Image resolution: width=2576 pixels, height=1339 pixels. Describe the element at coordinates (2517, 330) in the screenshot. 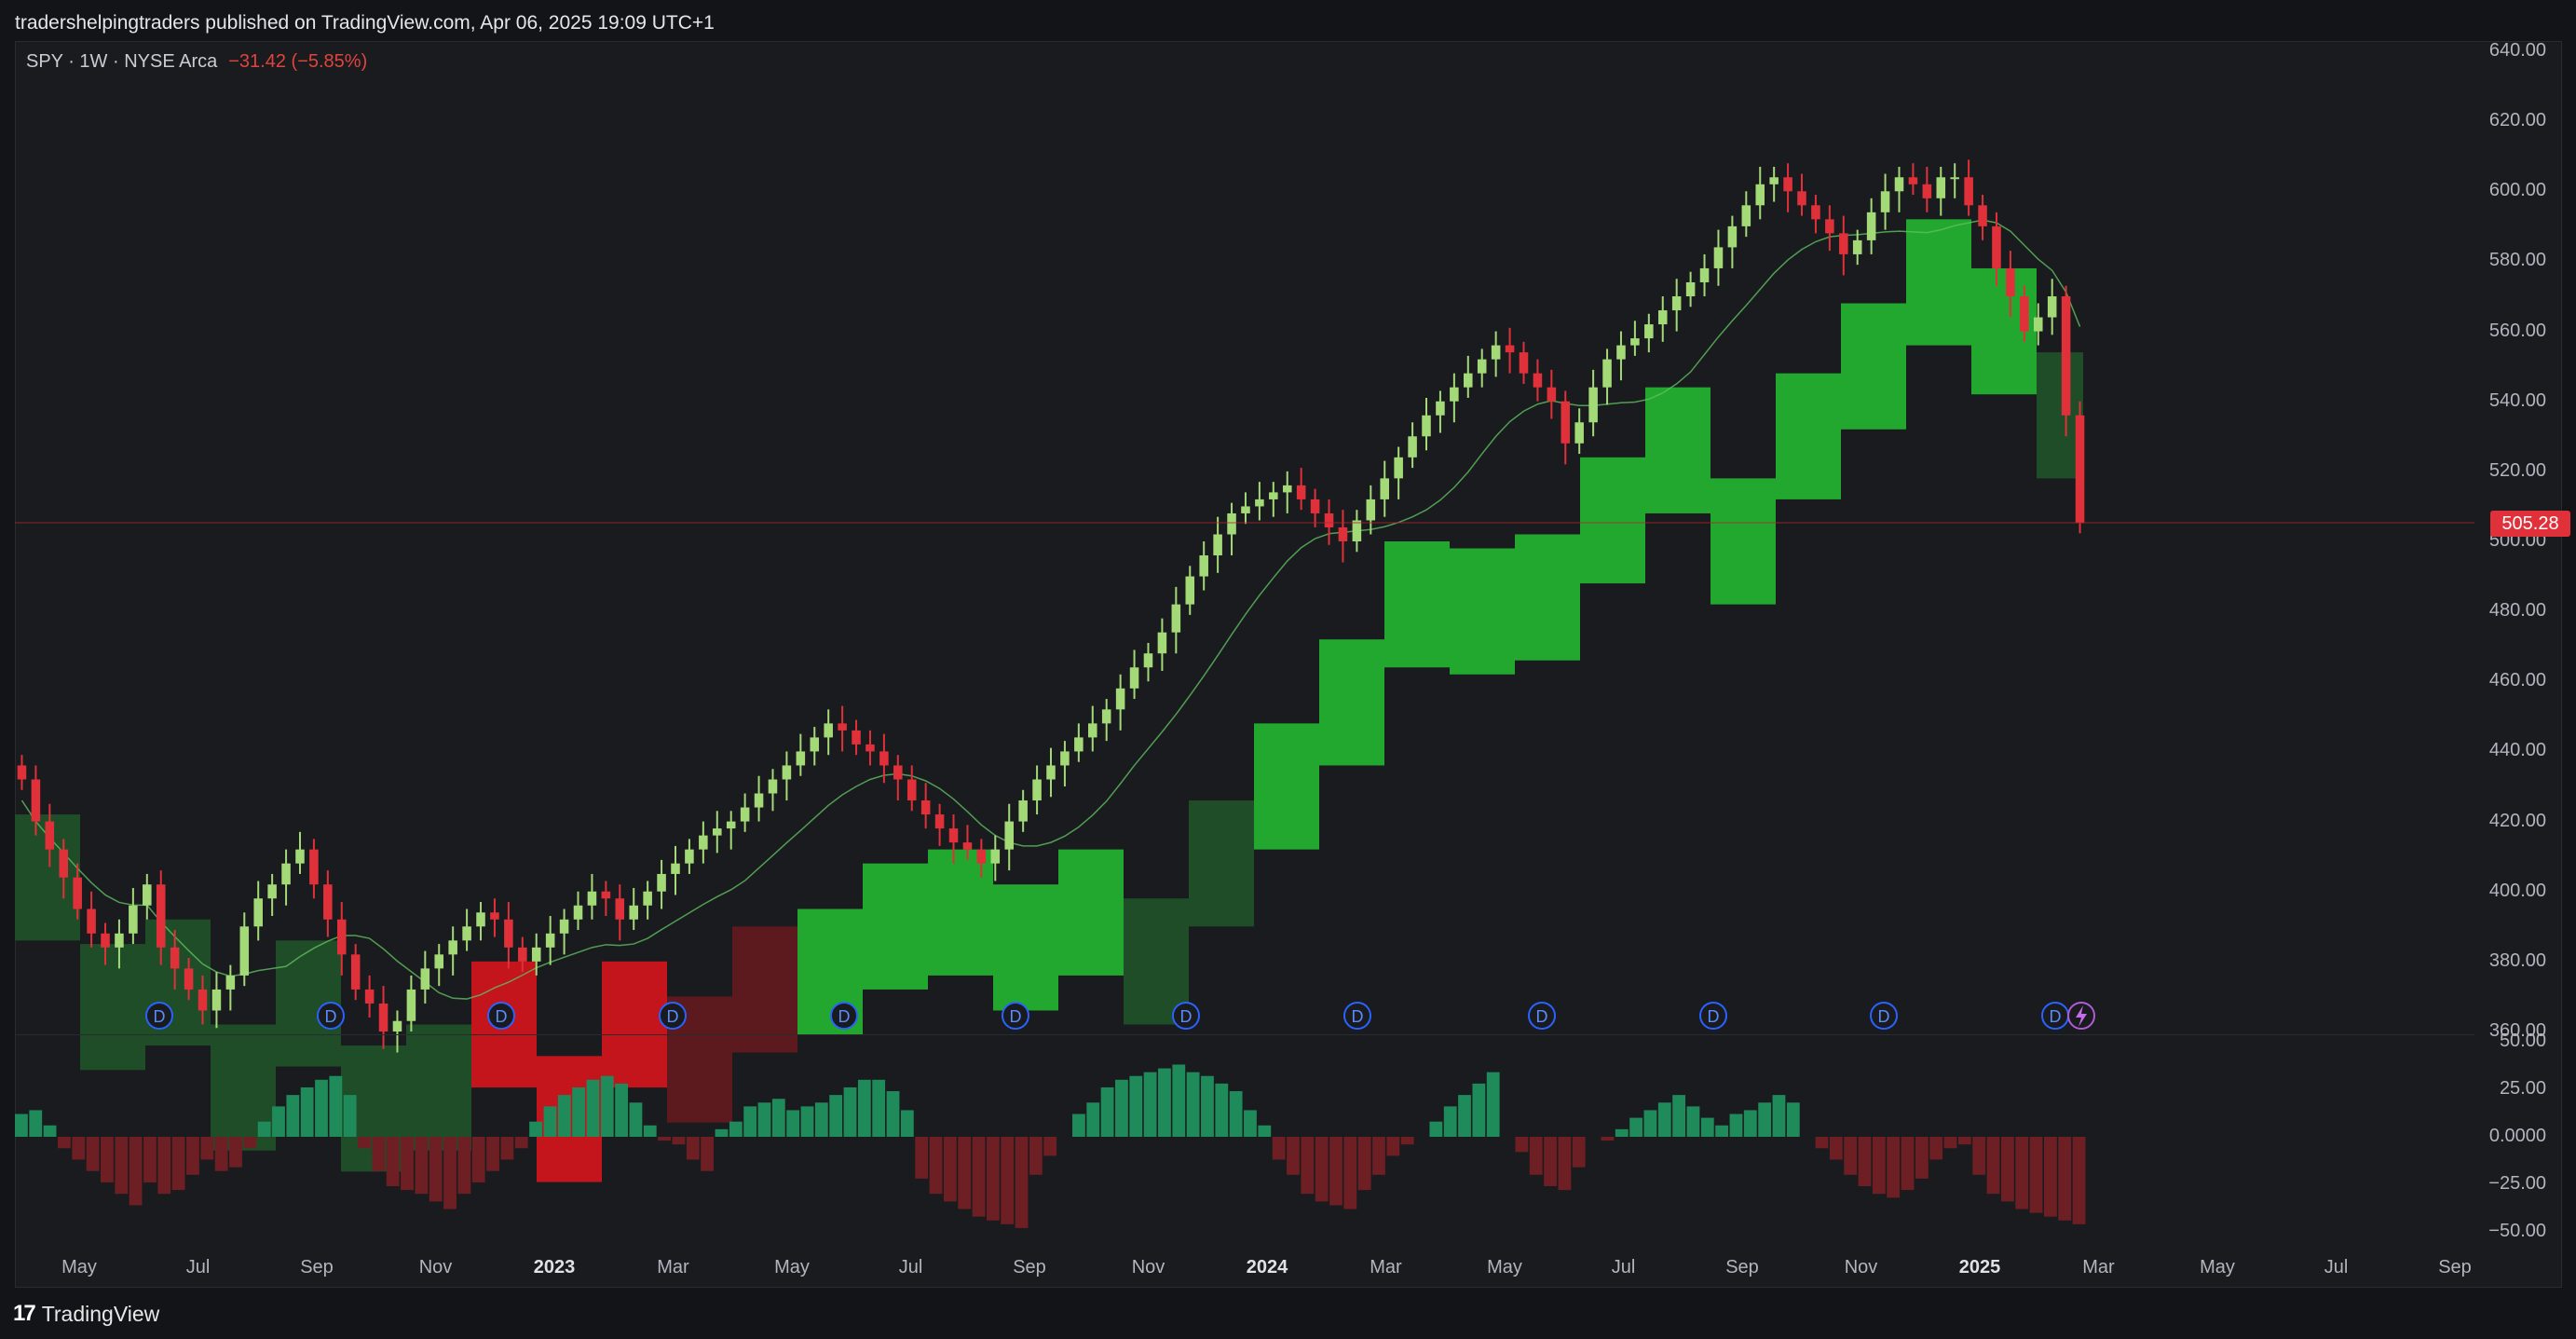

I see `price-tick-label: 560.00` at that location.